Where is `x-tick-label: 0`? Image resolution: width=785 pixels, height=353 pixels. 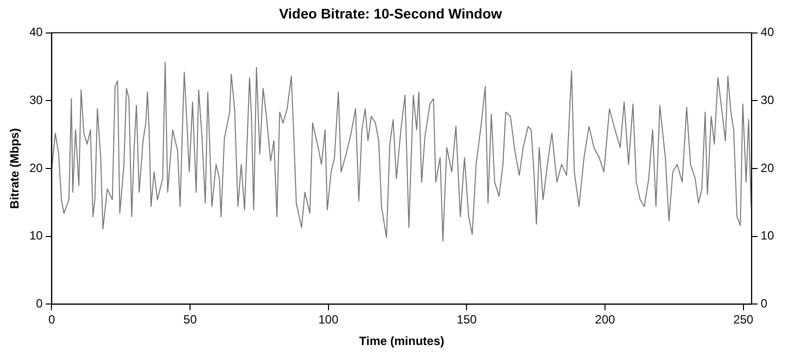
x-tick-label: 0 is located at coordinates (52, 319).